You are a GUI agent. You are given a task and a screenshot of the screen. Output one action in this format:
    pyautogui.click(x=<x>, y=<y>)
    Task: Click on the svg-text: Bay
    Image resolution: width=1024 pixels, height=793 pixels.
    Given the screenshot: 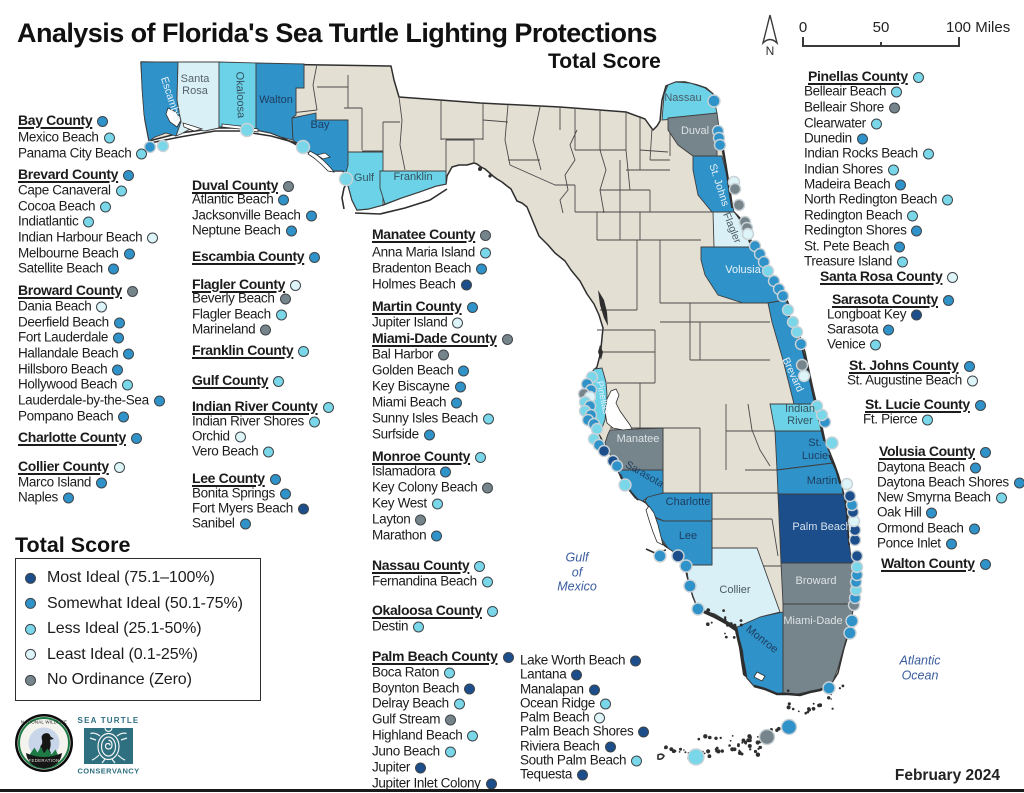 What is the action you would take?
    pyautogui.click(x=320, y=125)
    